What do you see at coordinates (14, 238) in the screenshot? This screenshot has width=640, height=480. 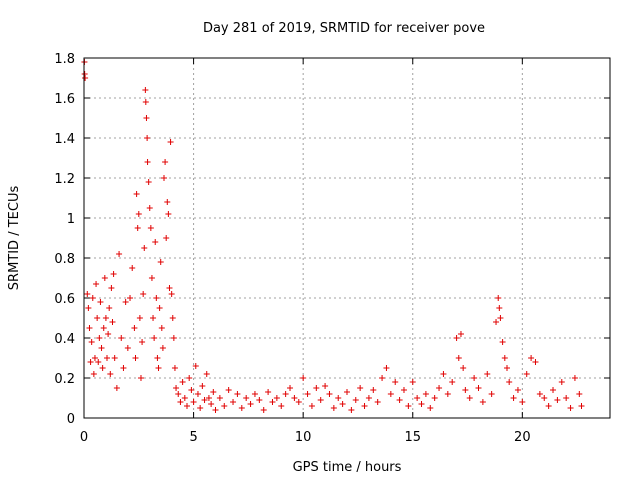 I see `y-axis-title: SRMTID / TECUs` at bounding box center [14, 238].